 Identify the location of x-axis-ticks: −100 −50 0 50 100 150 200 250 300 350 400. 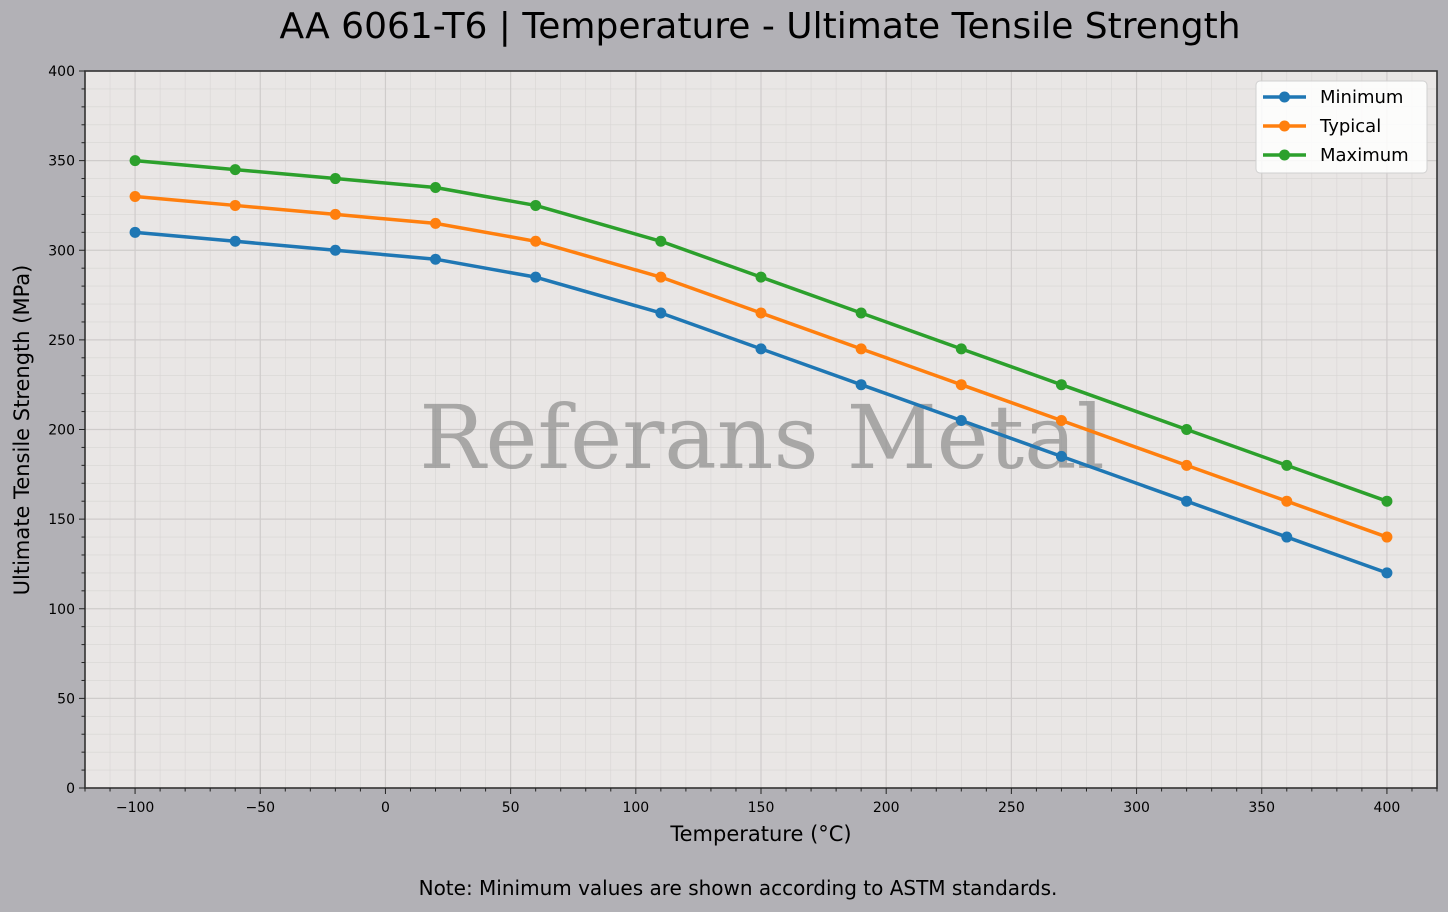
(761, 802).